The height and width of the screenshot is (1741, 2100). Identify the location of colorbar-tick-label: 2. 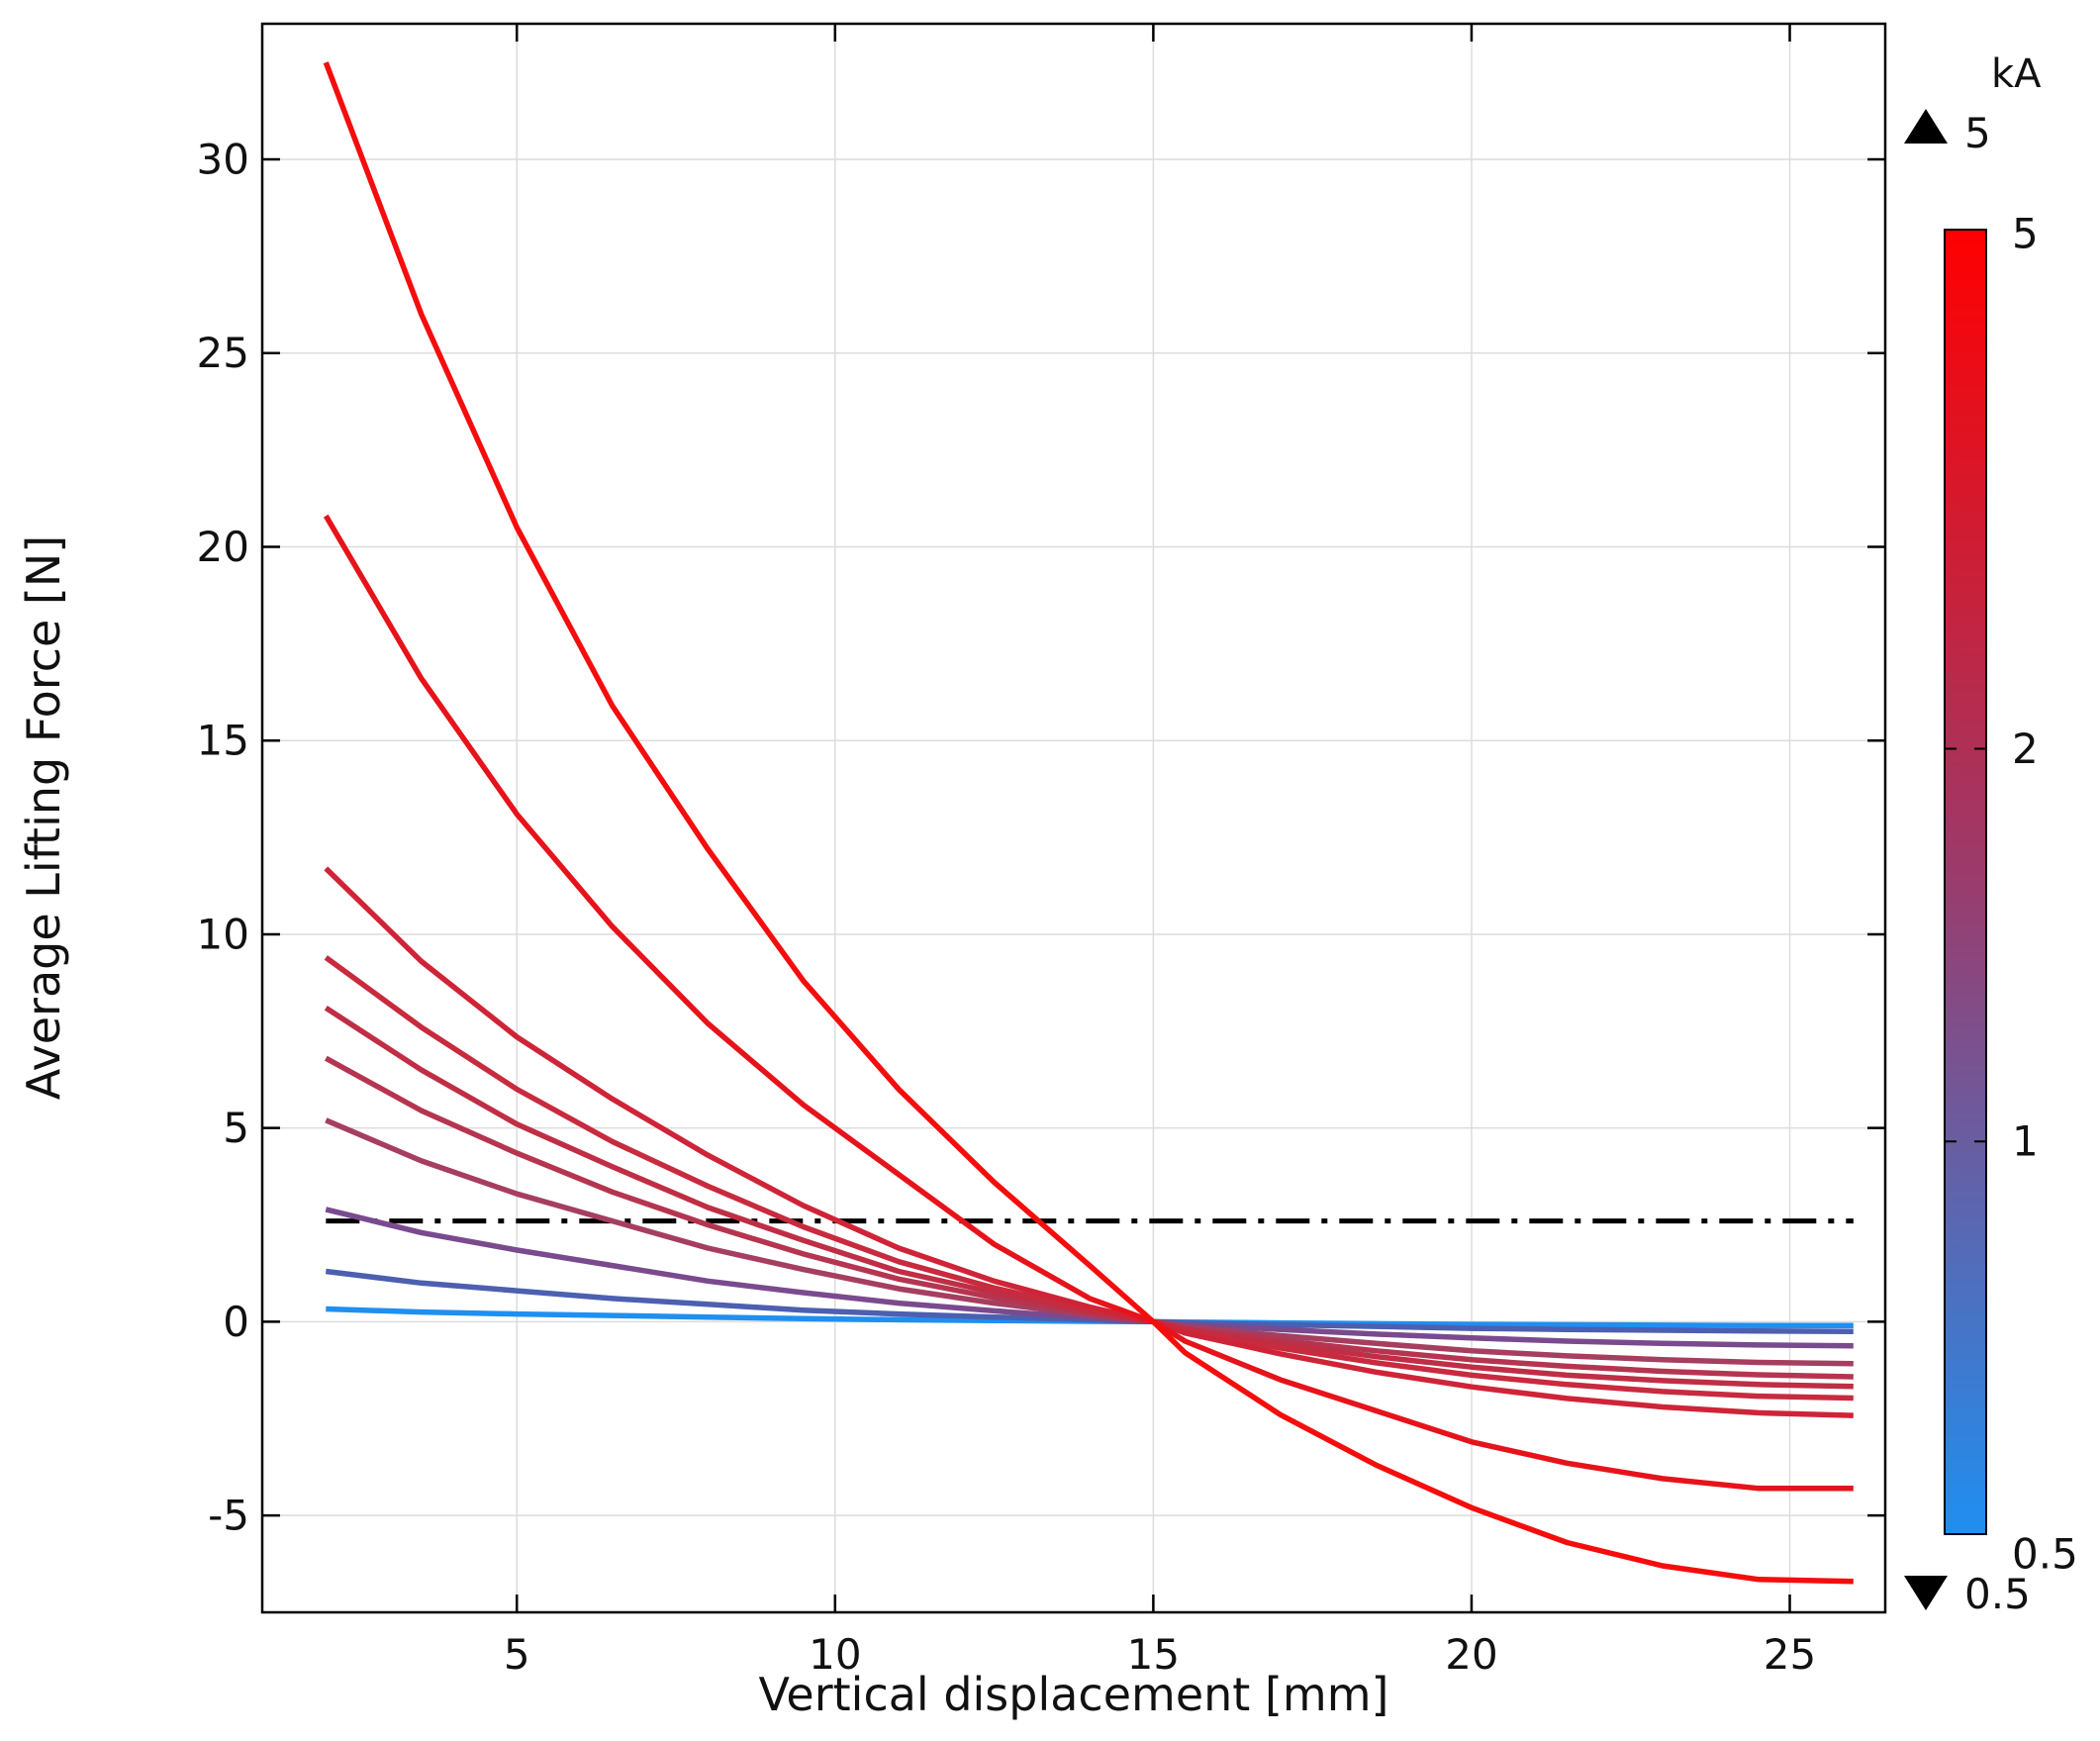
(2026, 749).